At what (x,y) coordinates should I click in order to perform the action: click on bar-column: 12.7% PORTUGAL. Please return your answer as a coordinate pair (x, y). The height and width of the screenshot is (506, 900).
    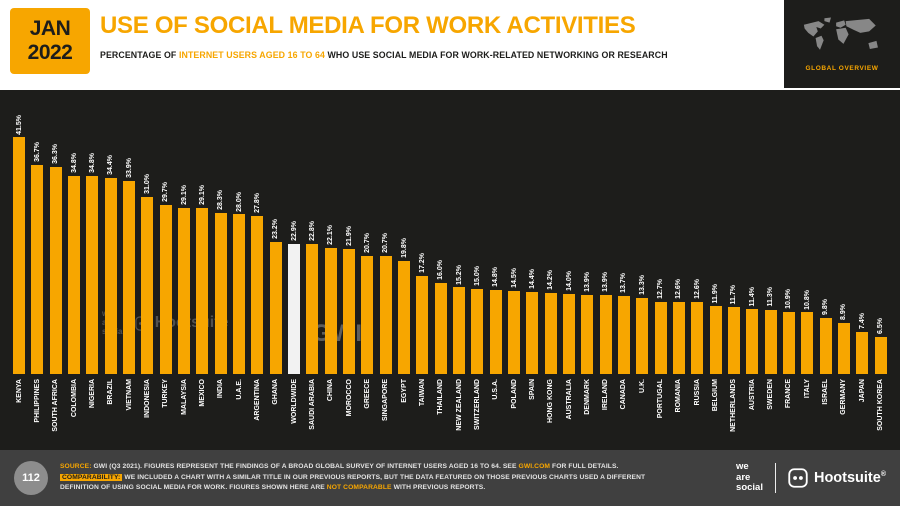
    Looking at the image, I should click on (660, 274).